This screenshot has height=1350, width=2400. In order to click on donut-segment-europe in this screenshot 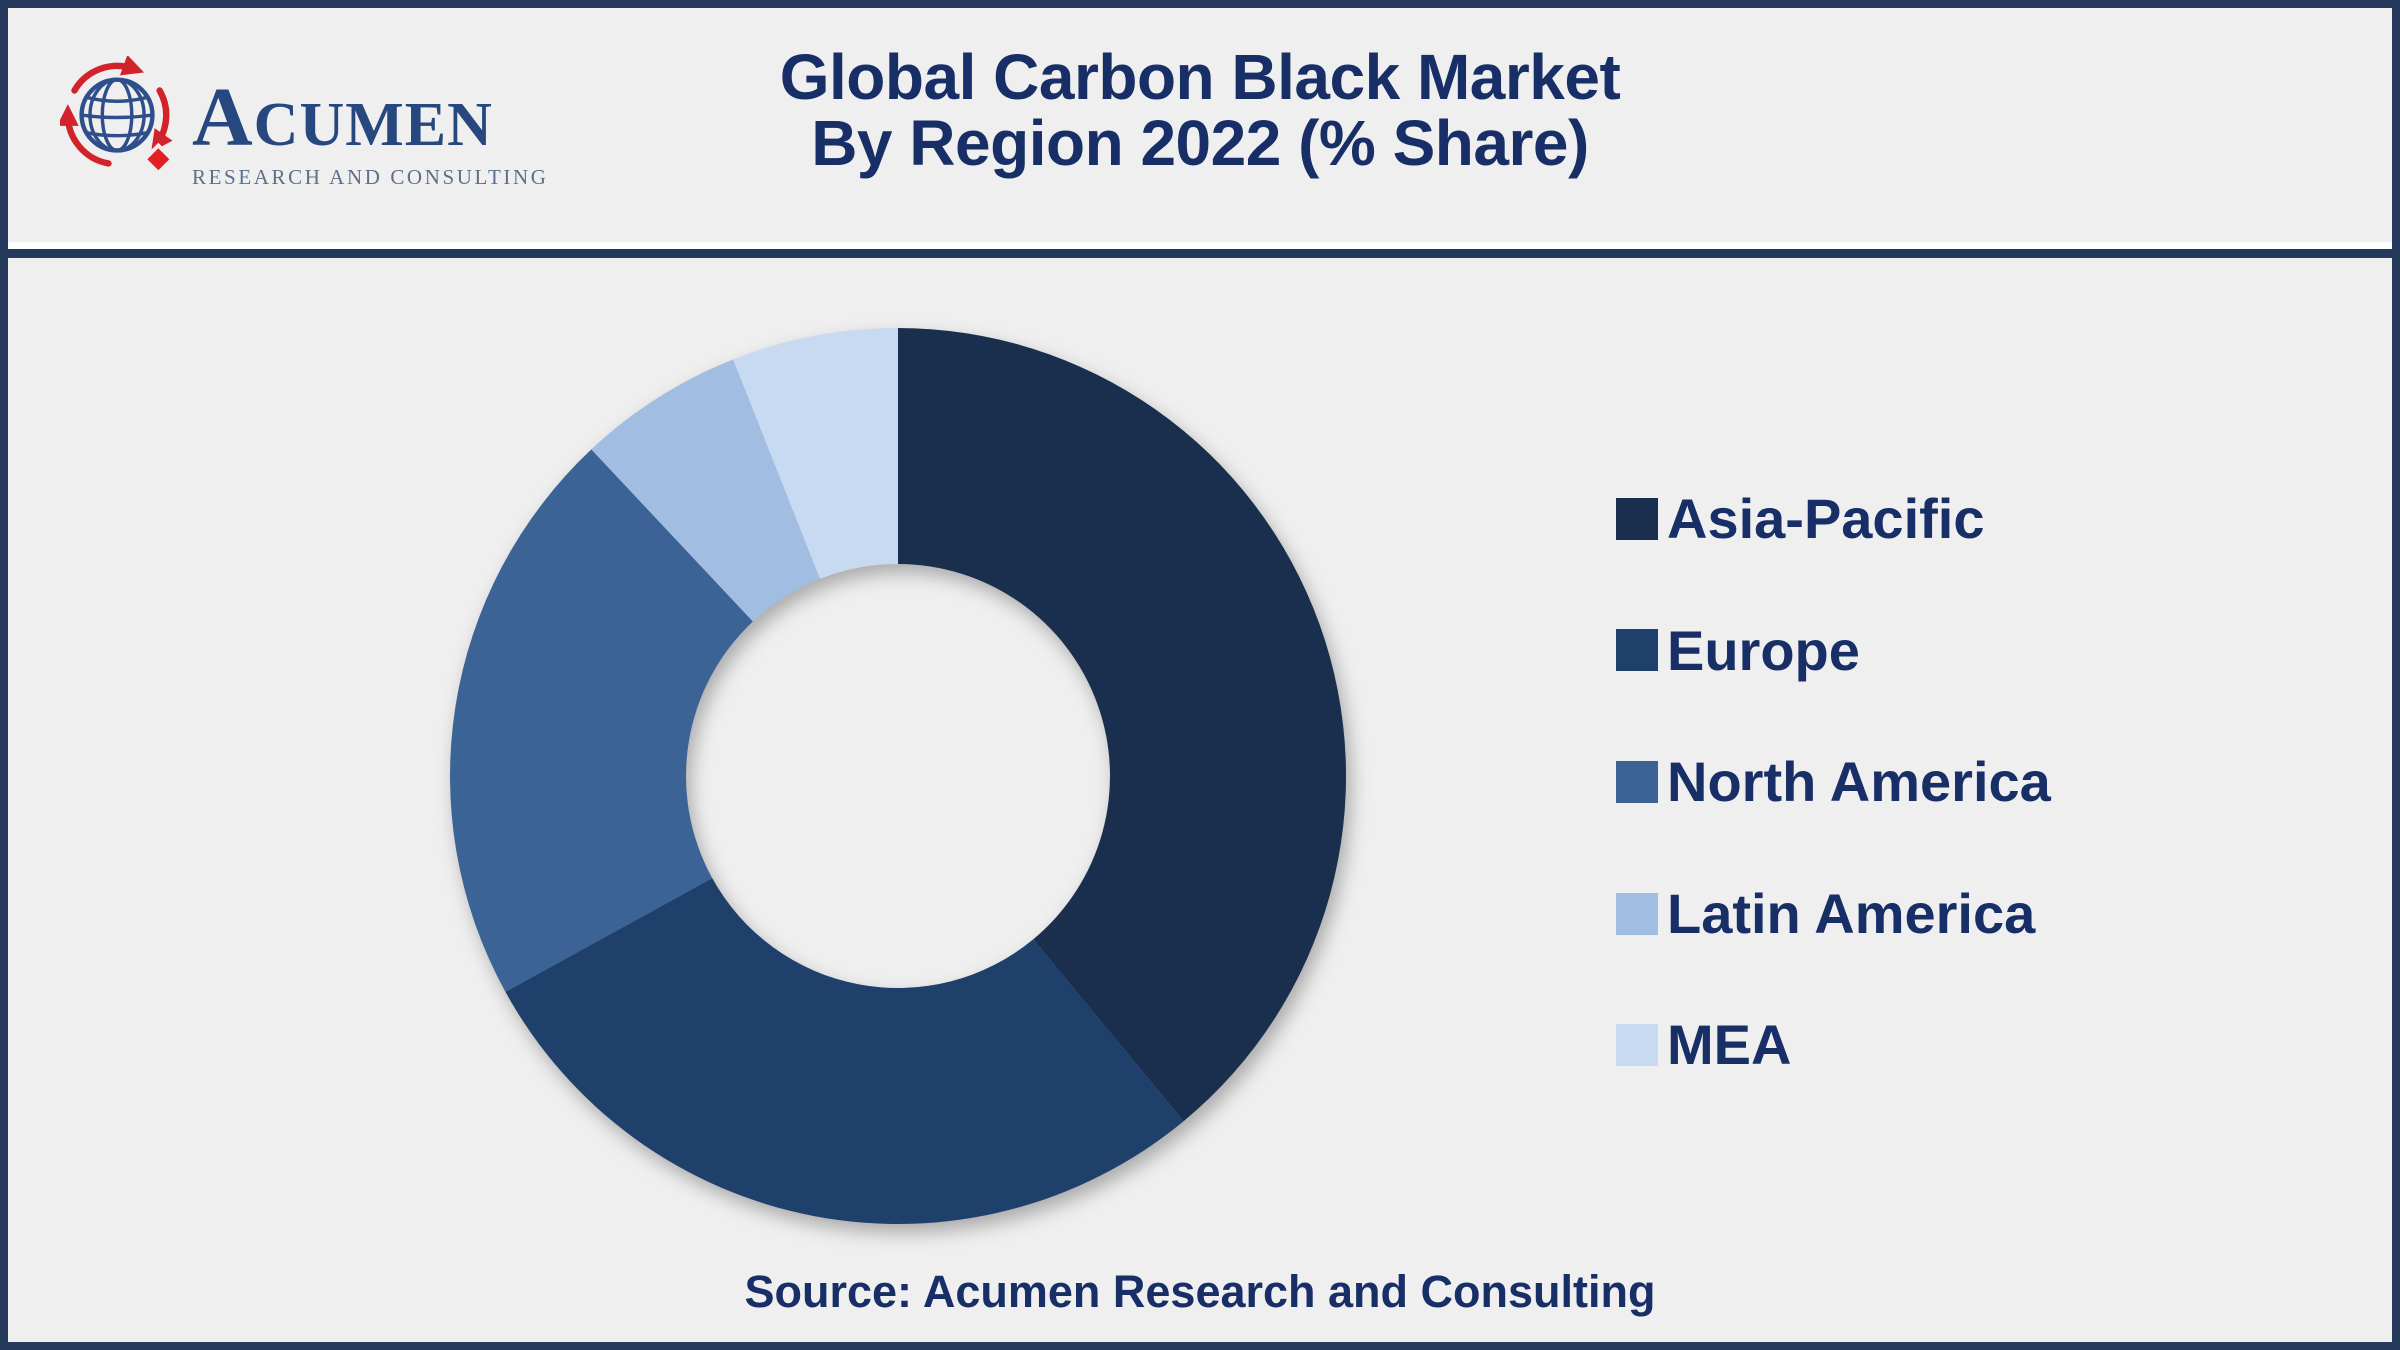, I will do `click(844, 1051)`.